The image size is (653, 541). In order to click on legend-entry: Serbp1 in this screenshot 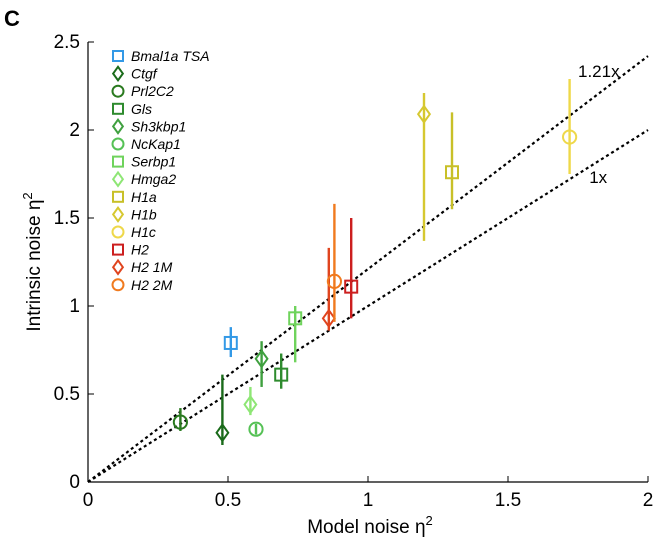, I will do `click(144, 162)`.